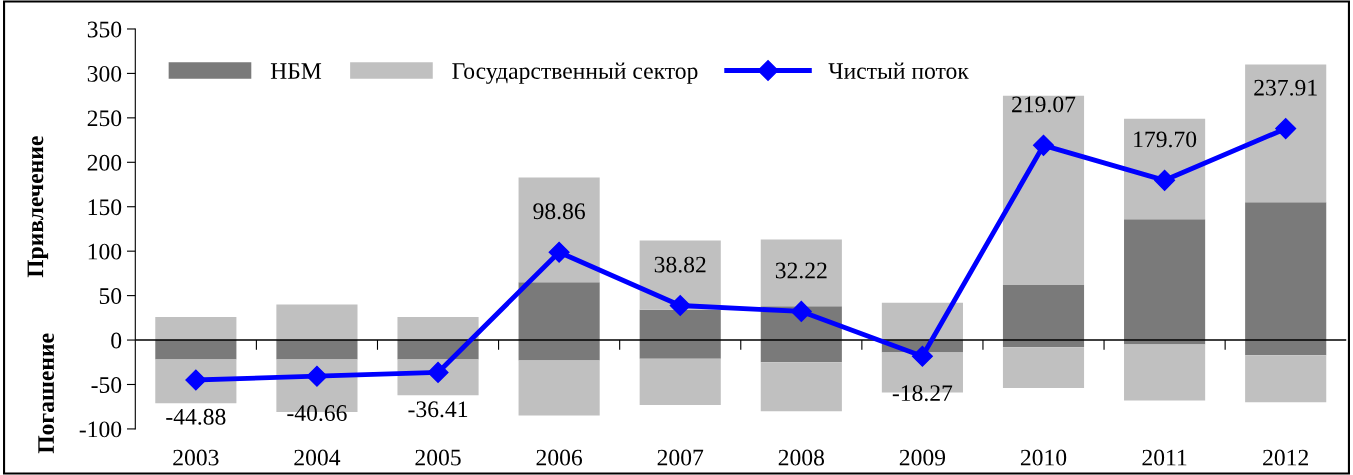 The width and height of the screenshot is (1353, 475). What do you see at coordinates (106, 384) in the screenshot?
I see `y-tick-label: -50` at bounding box center [106, 384].